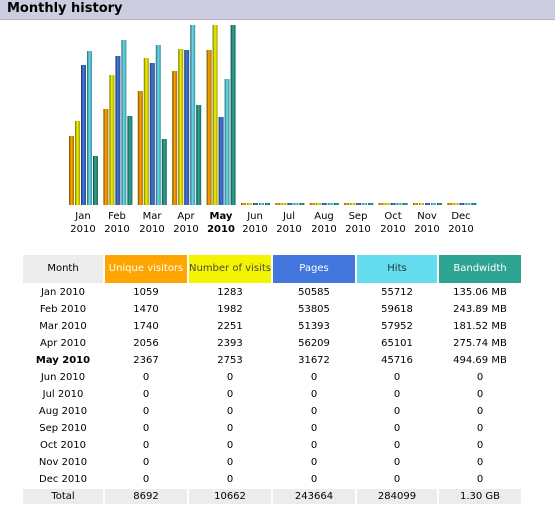 This screenshot has height=515, width=555. What do you see at coordinates (397, 326) in the screenshot?
I see `row-hits: 57952` at bounding box center [397, 326].